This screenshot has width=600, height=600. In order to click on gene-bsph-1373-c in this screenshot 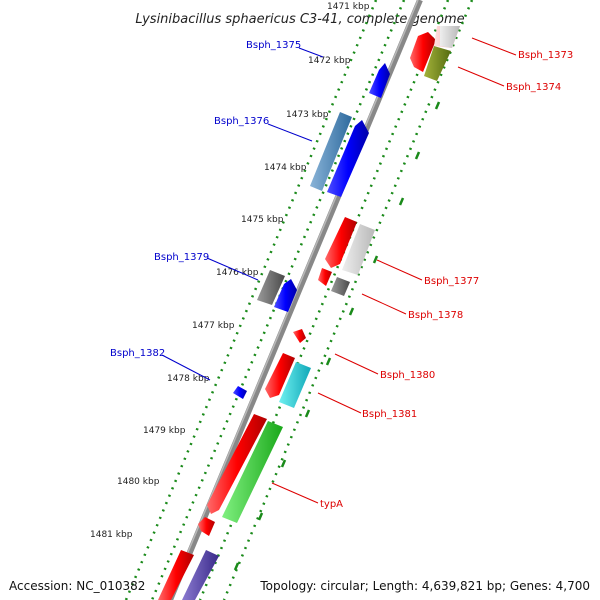, I will do `click(450, 37)`.